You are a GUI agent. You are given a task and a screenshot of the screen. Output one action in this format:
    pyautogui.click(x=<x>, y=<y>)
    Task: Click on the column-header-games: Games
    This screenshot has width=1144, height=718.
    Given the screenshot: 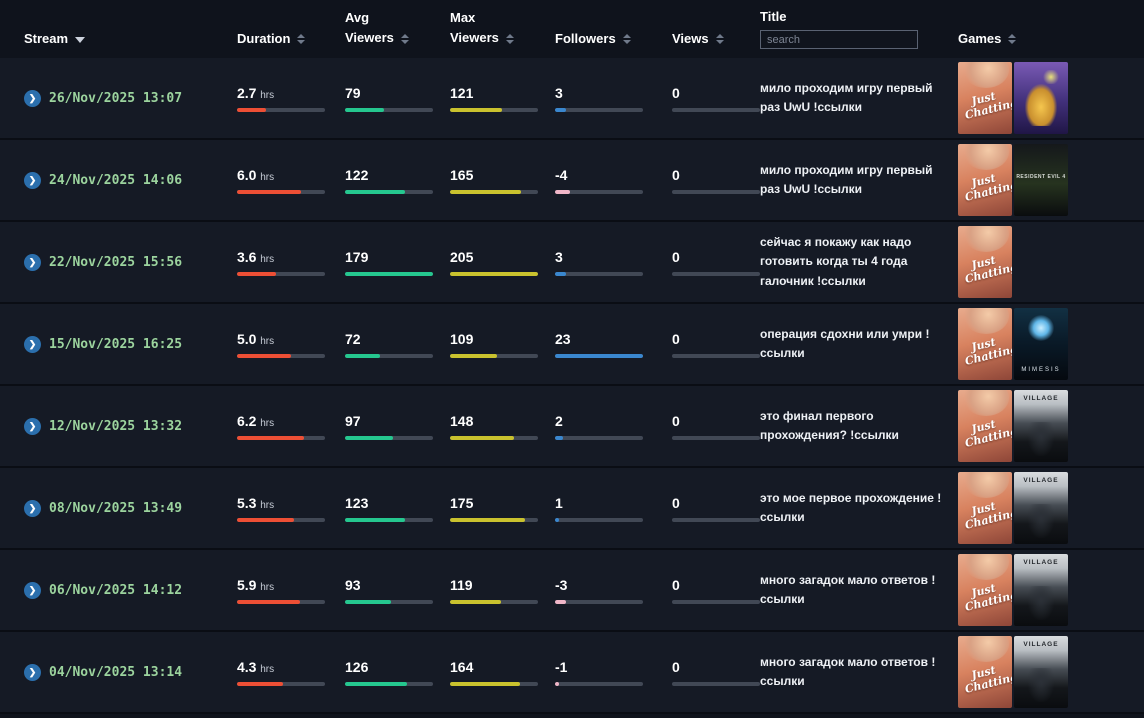 What is the action you would take?
    pyautogui.click(x=1051, y=44)
    